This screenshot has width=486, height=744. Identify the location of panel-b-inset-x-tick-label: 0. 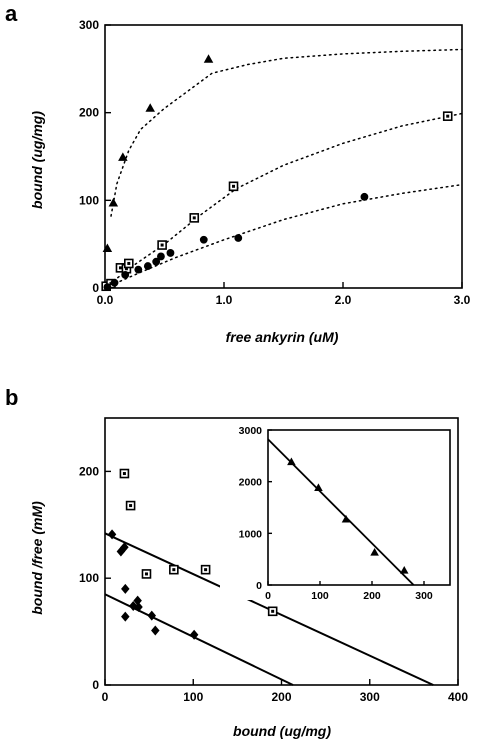
(268, 596).